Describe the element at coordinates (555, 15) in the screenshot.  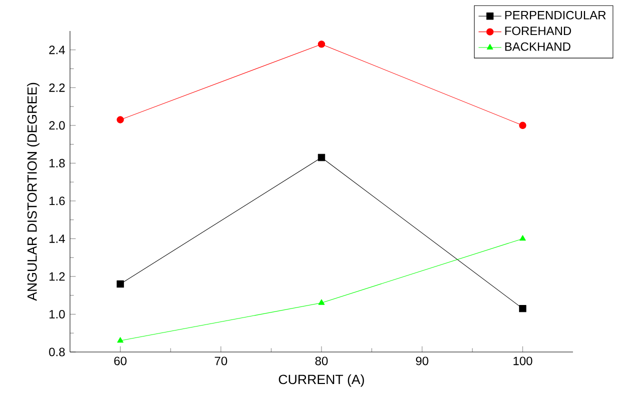
I see `legend-label: PERPENDICULAR` at that location.